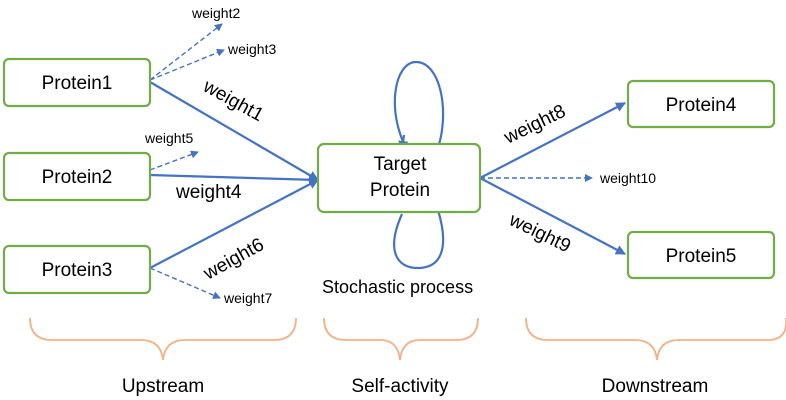 The height and width of the screenshot is (400, 786). I want to click on edge-protein1-weight2, so click(186, 52).